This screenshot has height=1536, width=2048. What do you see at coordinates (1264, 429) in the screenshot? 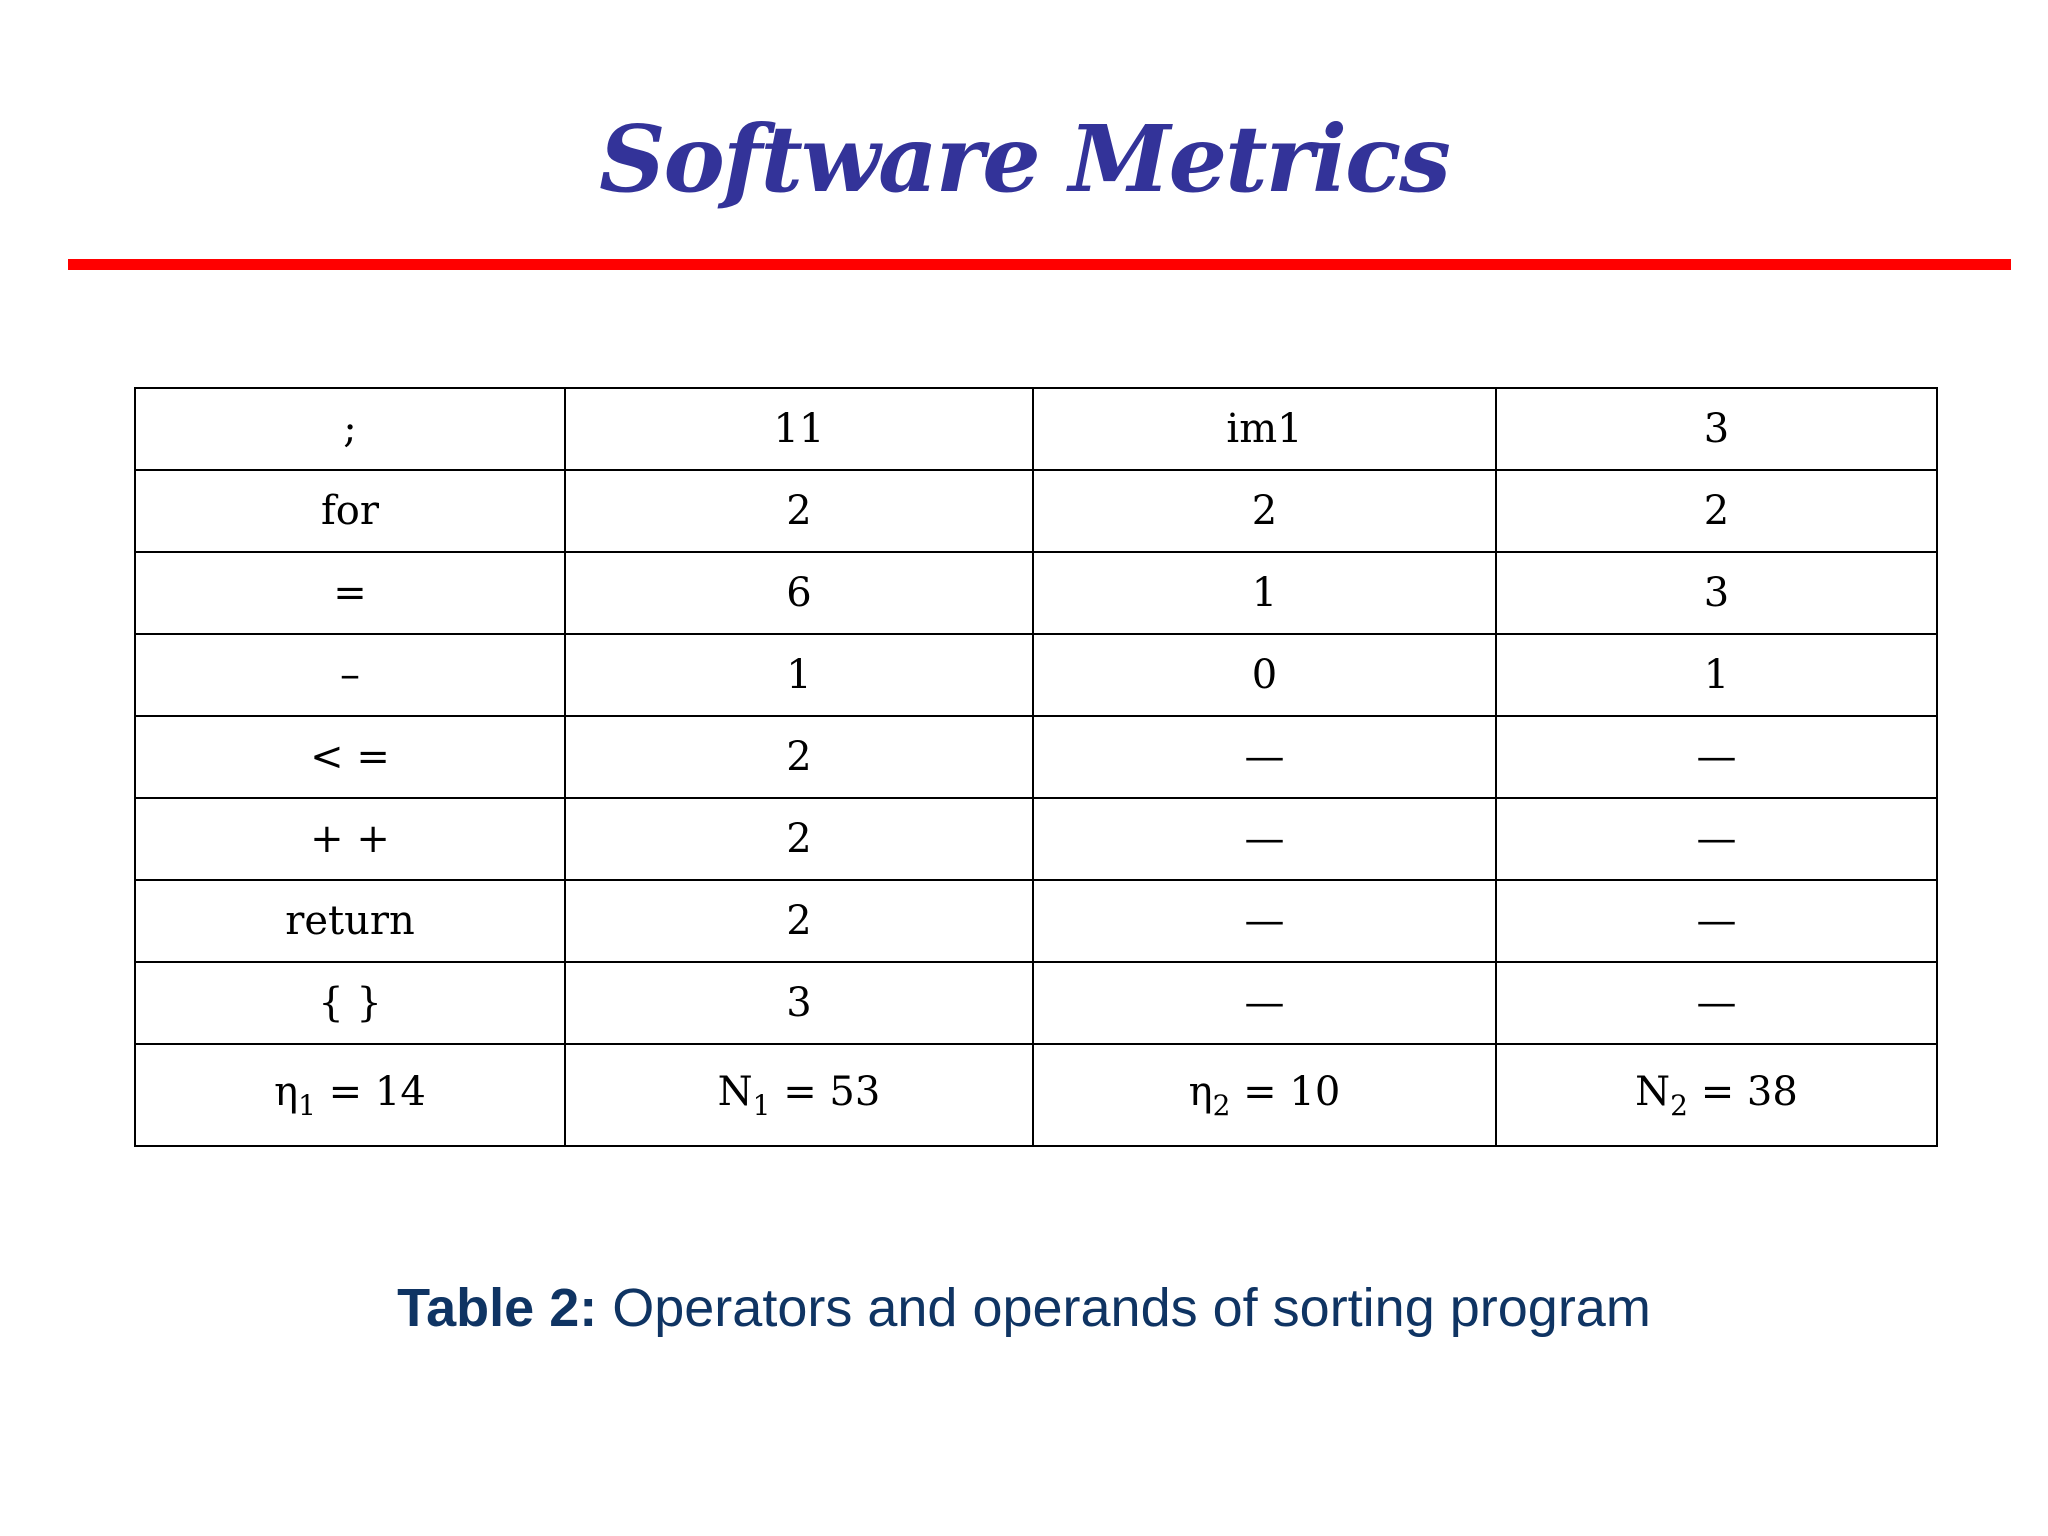
I see `operand-cell: im1` at bounding box center [1264, 429].